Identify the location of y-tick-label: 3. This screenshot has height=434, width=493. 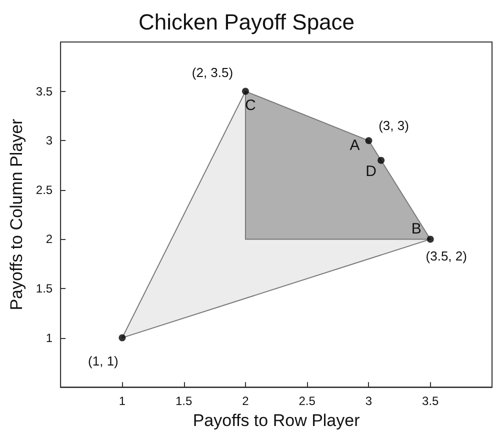
(49, 141).